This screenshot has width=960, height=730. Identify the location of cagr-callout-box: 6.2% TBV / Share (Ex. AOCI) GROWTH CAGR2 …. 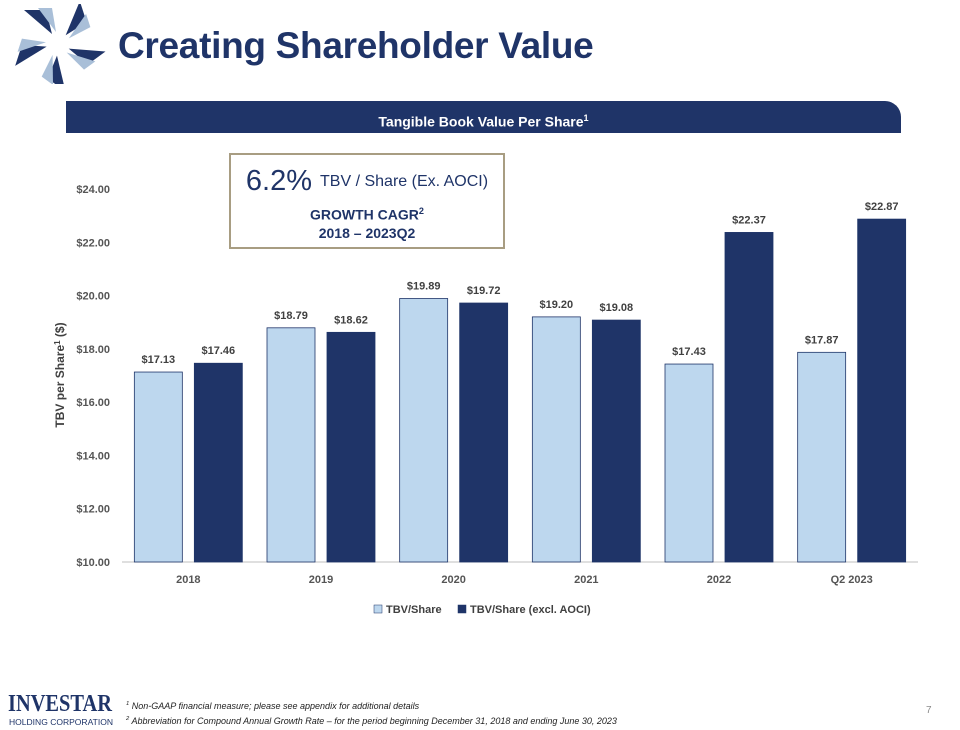
(367, 201).